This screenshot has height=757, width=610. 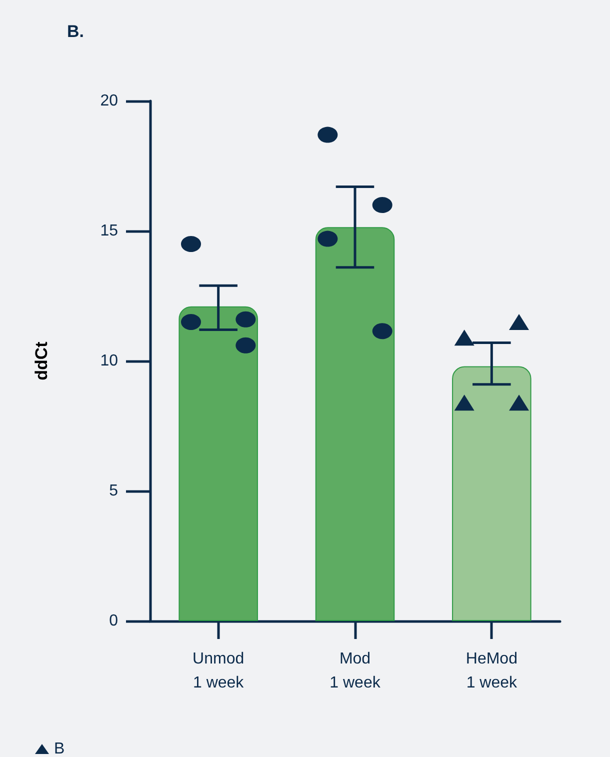 I want to click on y-tick-label: 10, so click(x=109, y=361).